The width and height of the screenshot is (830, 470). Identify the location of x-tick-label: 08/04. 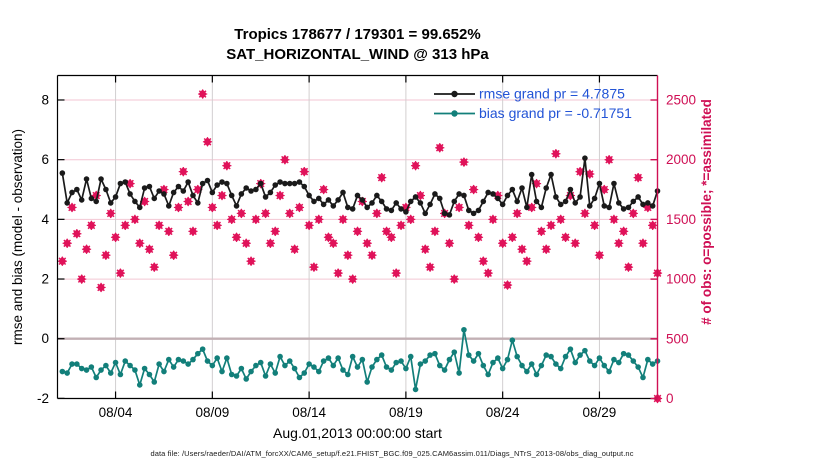
(116, 412).